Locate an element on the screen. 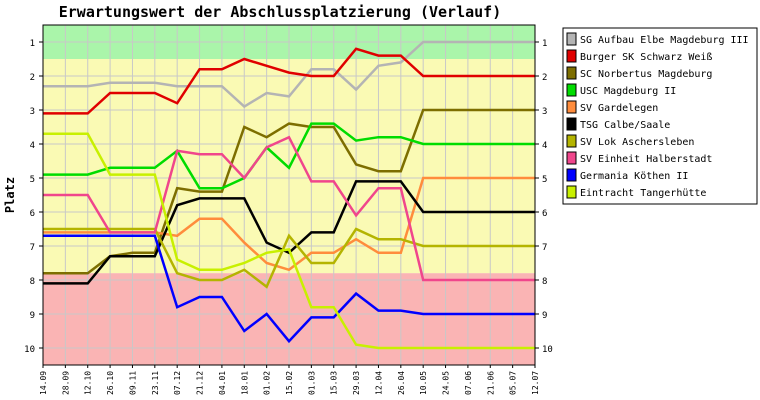 This screenshot has height=400, width=760. y-tick-label-left: 10 is located at coordinates (29, 350).